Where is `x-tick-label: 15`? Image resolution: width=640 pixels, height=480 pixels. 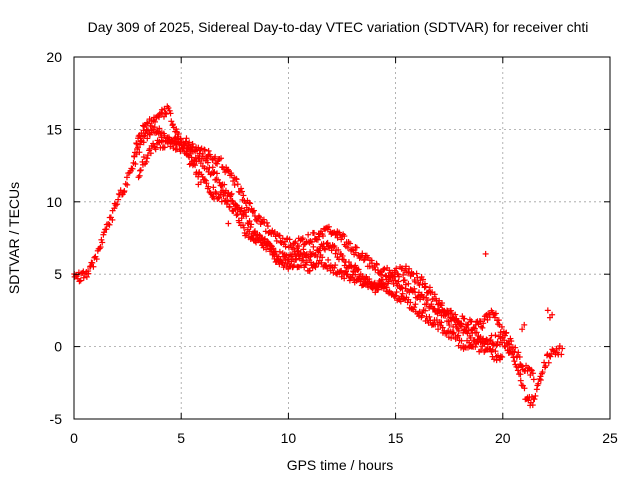 x-tick-label: 15 is located at coordinates (396, 438).